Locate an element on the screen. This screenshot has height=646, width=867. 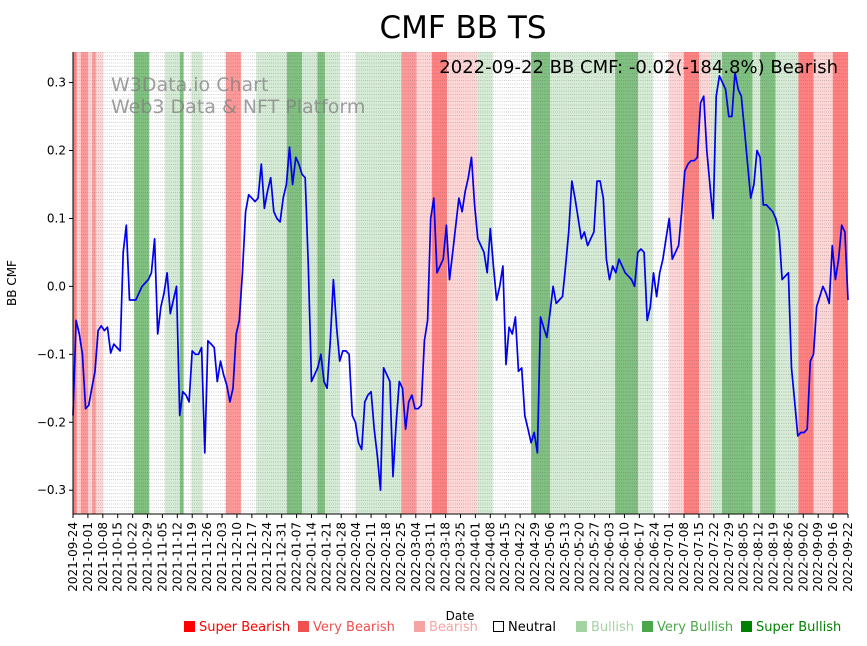
x-tick-label: 2022-06-03 is located at coordinates (610, 557).